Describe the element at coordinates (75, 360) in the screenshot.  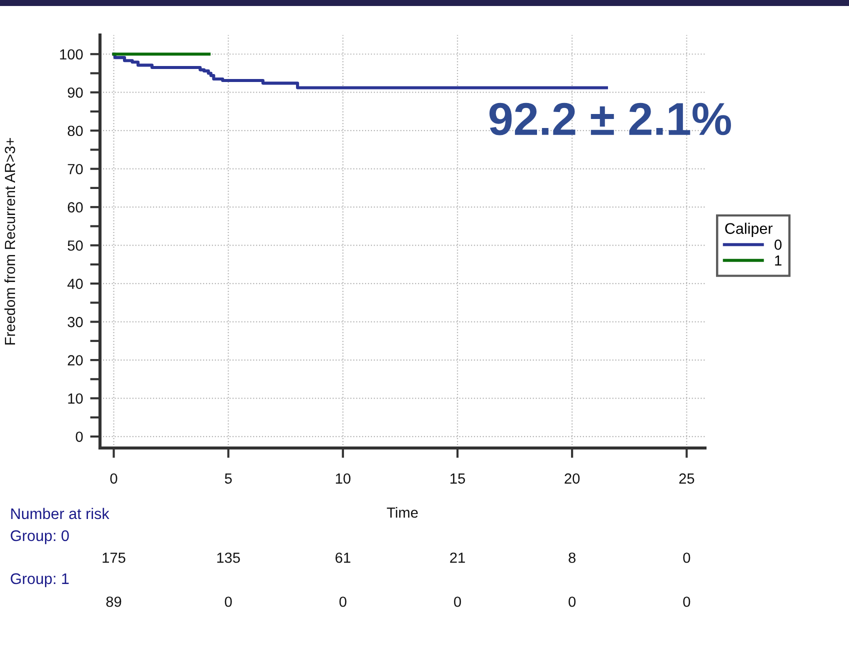
I see `y-tick-label: 20` at that location.